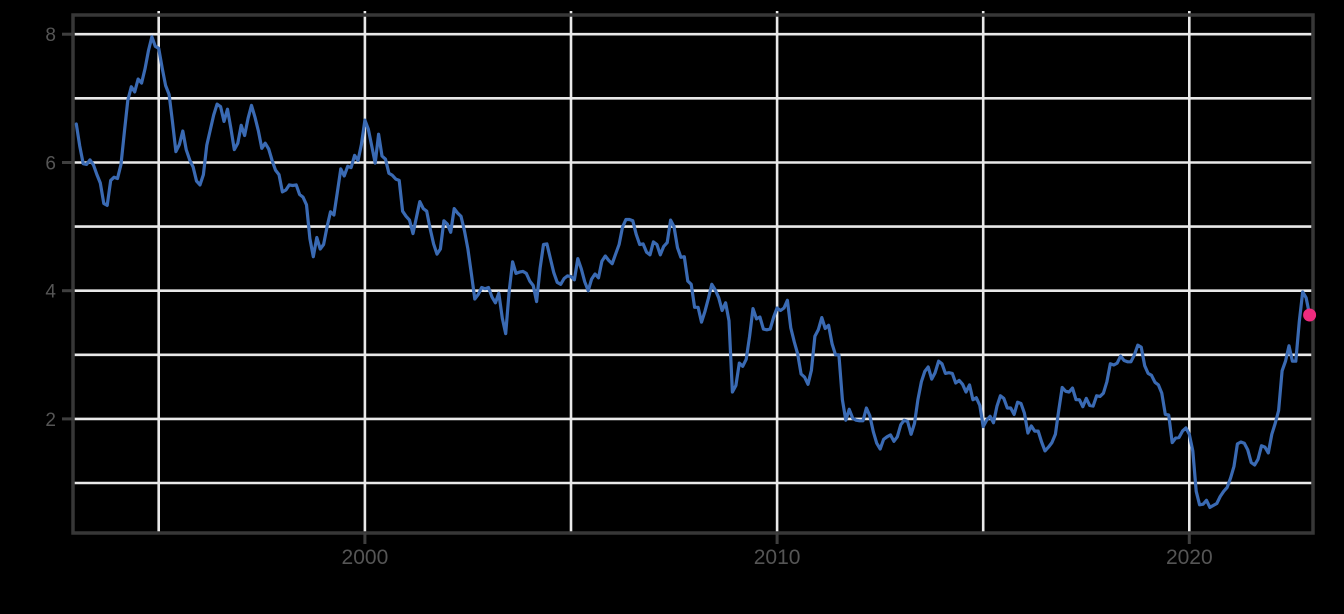  What do you see at coordinates (50, 35) in the screenshot?
I see `y-tick-label: 8` at bounding box center [50, 35].